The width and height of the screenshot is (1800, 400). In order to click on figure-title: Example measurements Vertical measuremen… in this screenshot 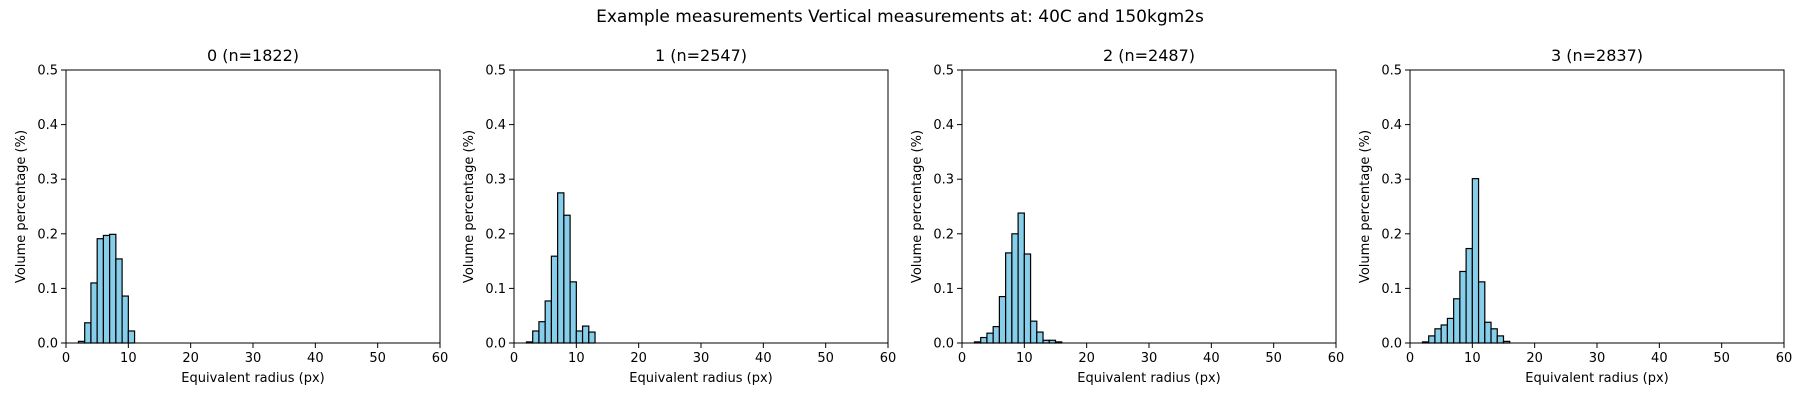, I will do `click(900, 17)`.